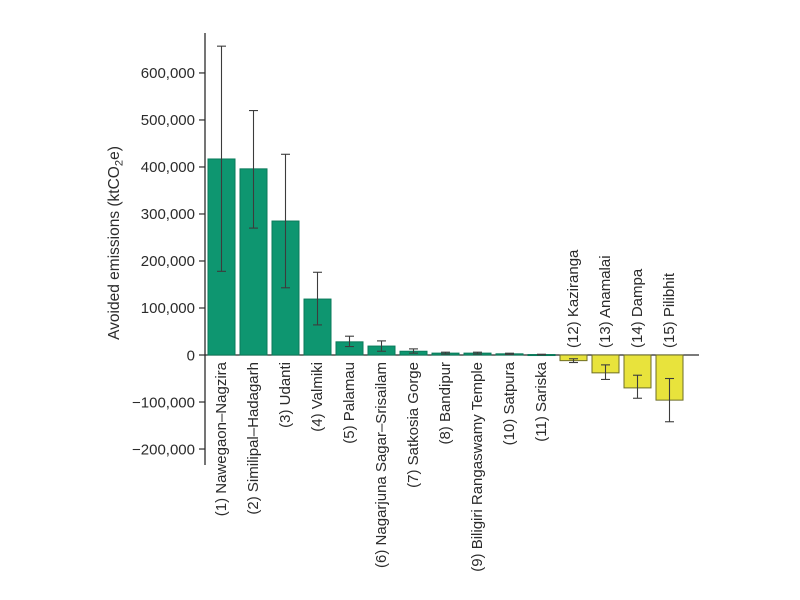 This screenshot has height=600, width=800. I want to click on y-tick-label-0: 600,000, so click(168, 73).